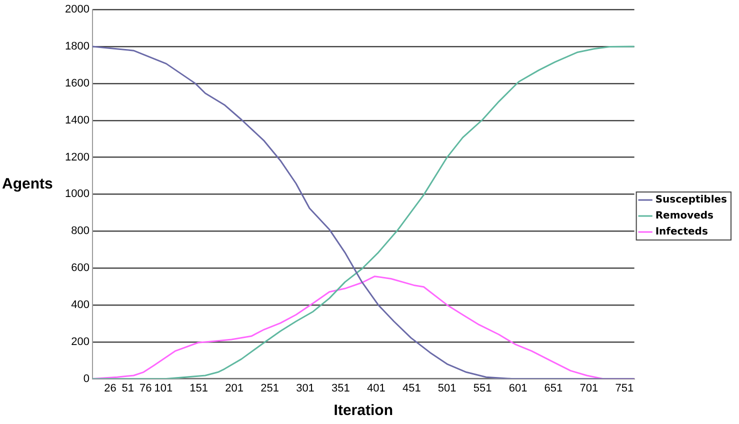  What do you see at coordinates (341, 388) in the screenshot?
I see `x-tick-label: 351` at bounding box center [341, 388].